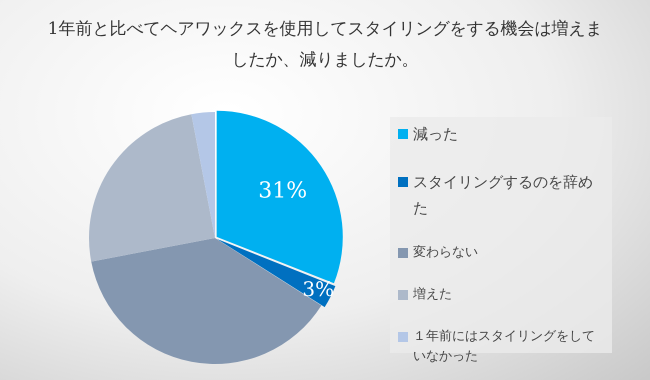 Image resolution: width=650 pixels, height=380 pixels. What do you see at coordinates (325, 45) in the screenshot?
I see `chart-title: 1年前と比べてヘアワックスを使用してスタイリングをする機会は増えましたか、減りましたか。` at bounding box center [325, 45].